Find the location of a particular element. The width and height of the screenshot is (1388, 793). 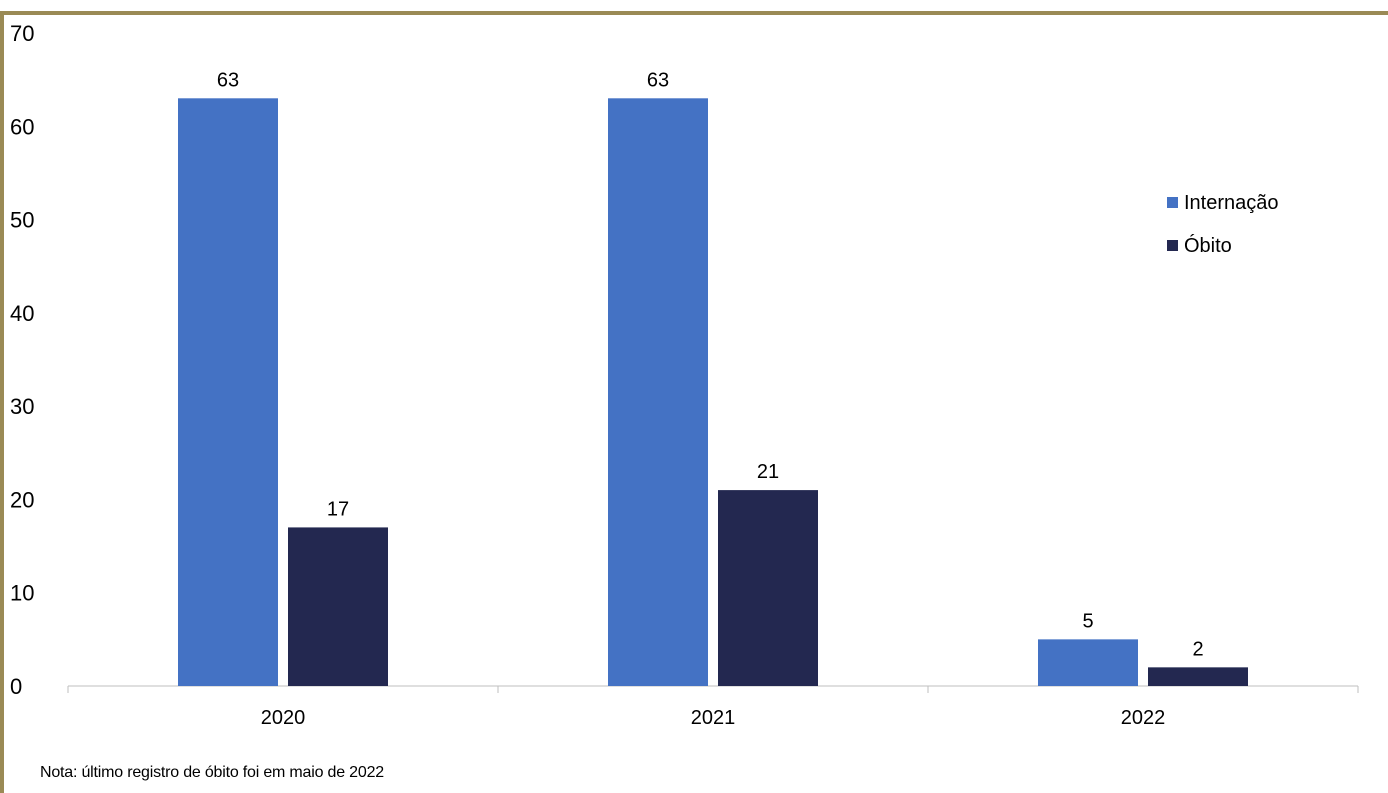

y-tick-label: 10 is located at coordinates (22, 593).